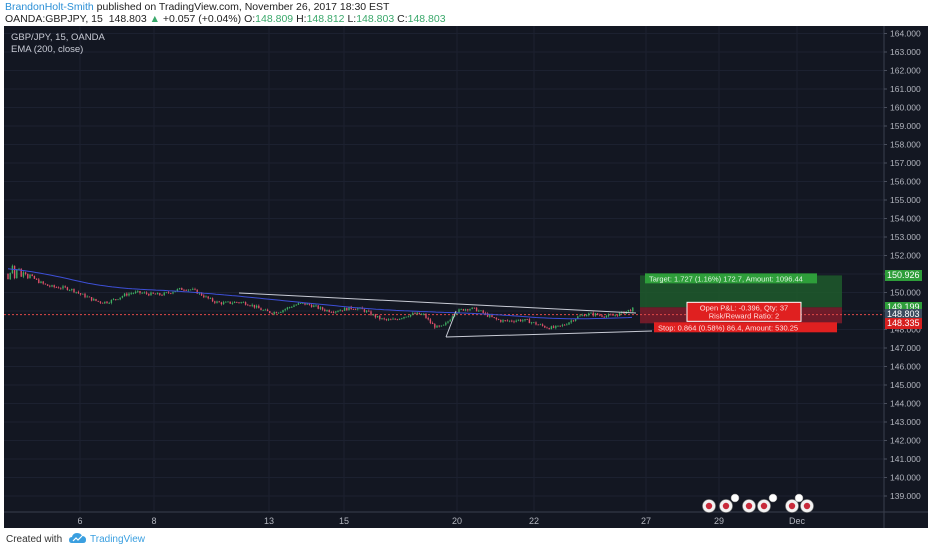  What do you see at coordinates (250, 19) in the screenshot?
I see `open-label: O:` at bounding box center [250, 19].